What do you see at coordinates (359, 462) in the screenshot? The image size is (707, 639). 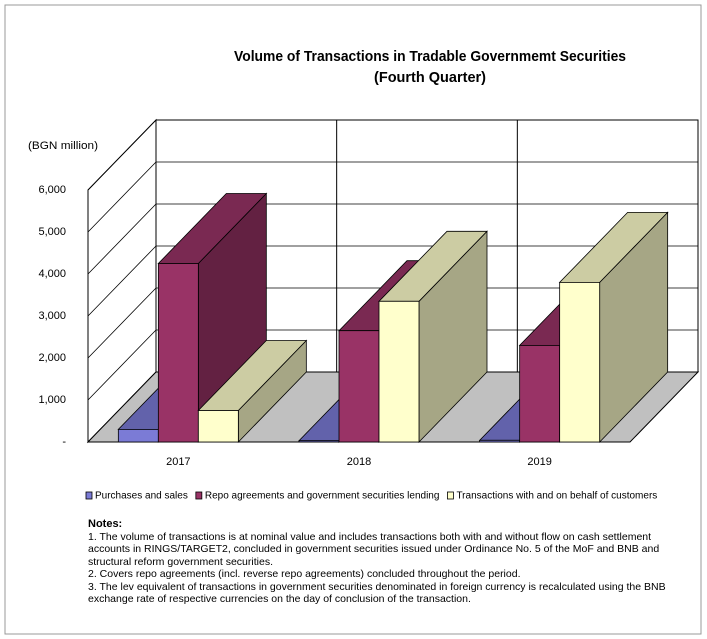 I see `x-tick-label: 2018` at bounding box center [359, 462].